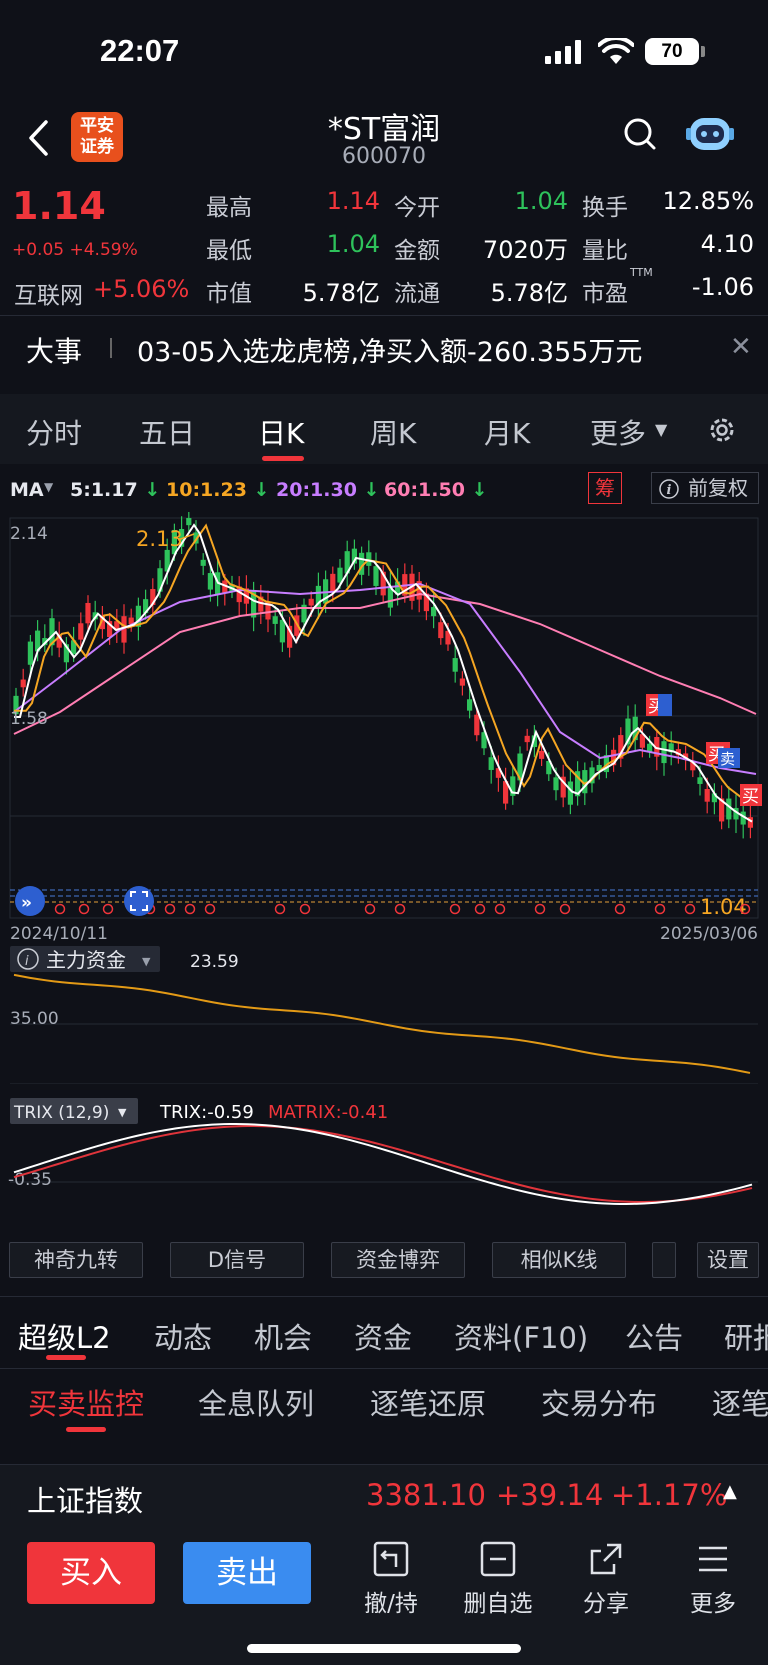 This screenshot has width=768, height=1665. Describe the element at coordinates (139, 901) in the screenshot. I see `fullscreen-icon` at that location.